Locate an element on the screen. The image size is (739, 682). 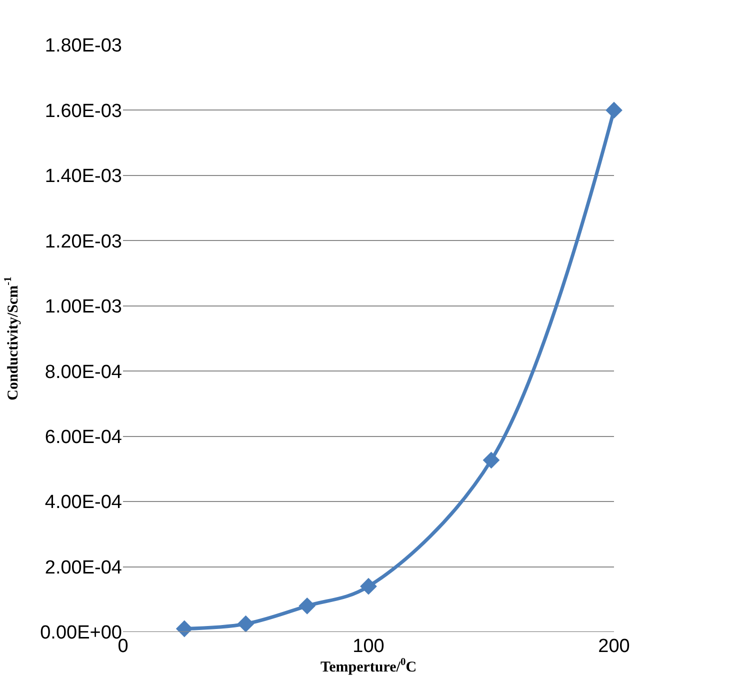
y-tick-label: 1.20E-03 is located at coordinates (83, 241).